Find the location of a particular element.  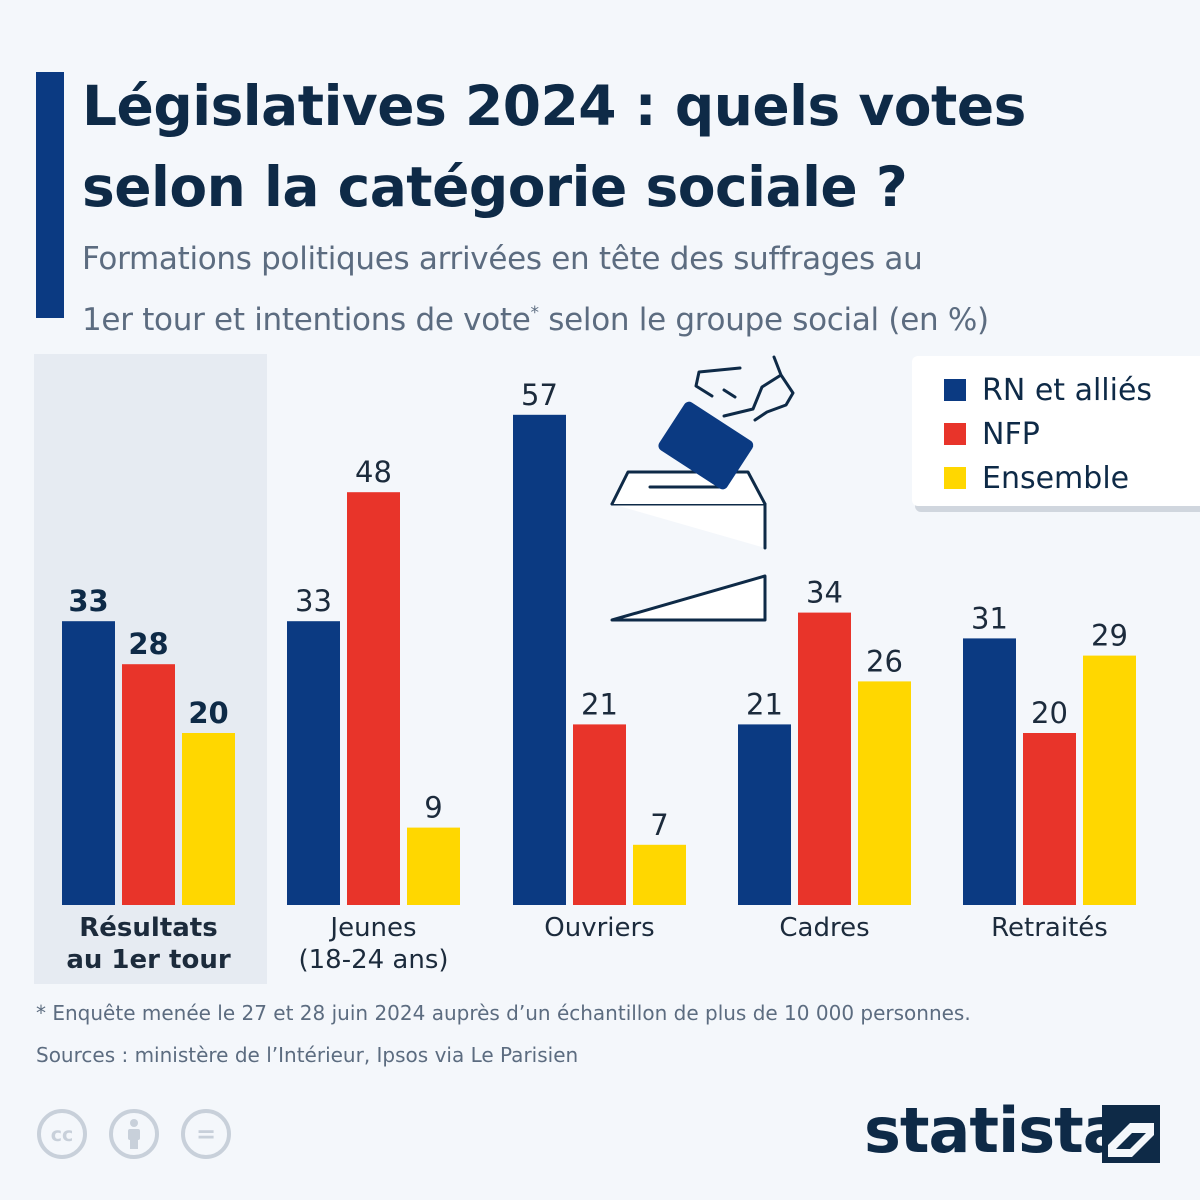

category-label-jeunes-18-24-ans: Jeunes (18-24 ans) is located at coordinates (373, 944).